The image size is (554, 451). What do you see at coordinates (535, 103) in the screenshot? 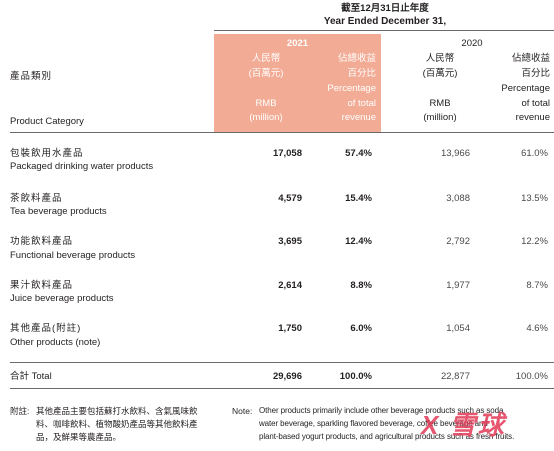
I see `pct-2020-en-2: of total` at bounding box center [535, 103].